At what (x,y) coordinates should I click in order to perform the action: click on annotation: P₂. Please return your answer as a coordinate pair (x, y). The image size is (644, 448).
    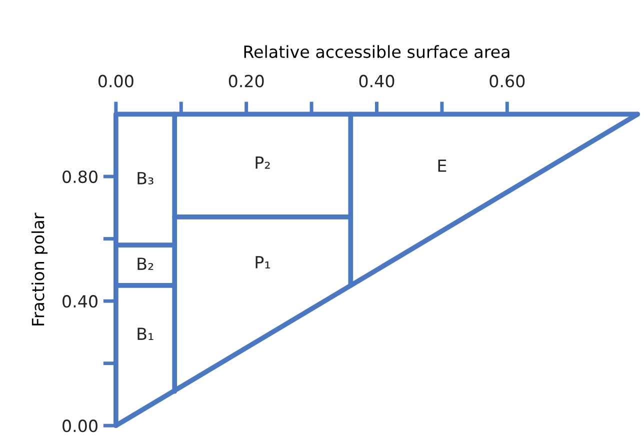
    Looking at the image, I should click on (263, 162).